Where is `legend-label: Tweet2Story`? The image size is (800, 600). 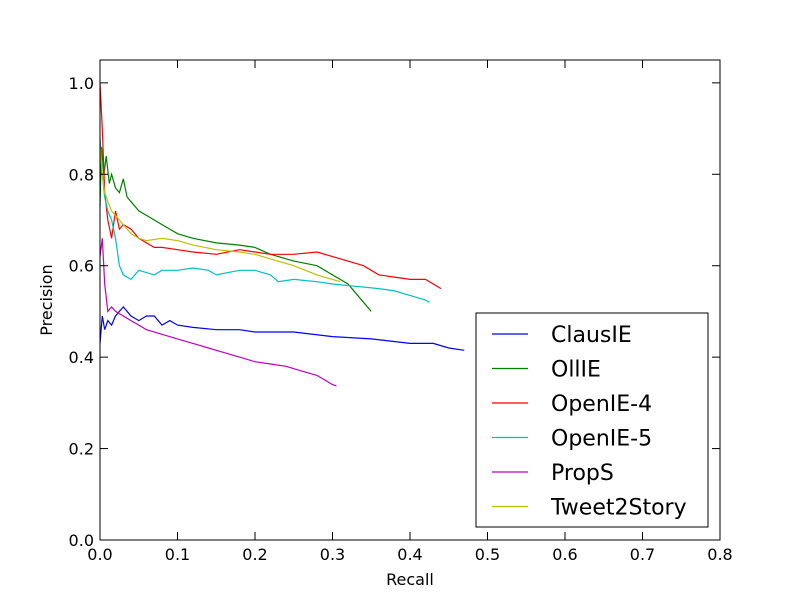
legend-label: Tweet2Story is located at coordinates (618, 508).